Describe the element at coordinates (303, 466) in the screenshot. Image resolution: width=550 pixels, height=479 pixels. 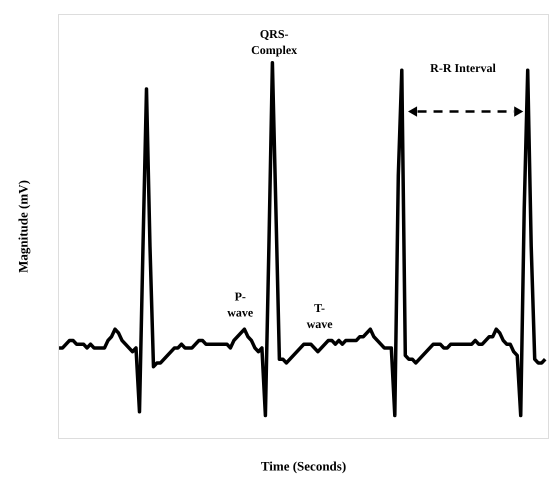
I see `x-axis-title: Time (Seconds)` at that location.